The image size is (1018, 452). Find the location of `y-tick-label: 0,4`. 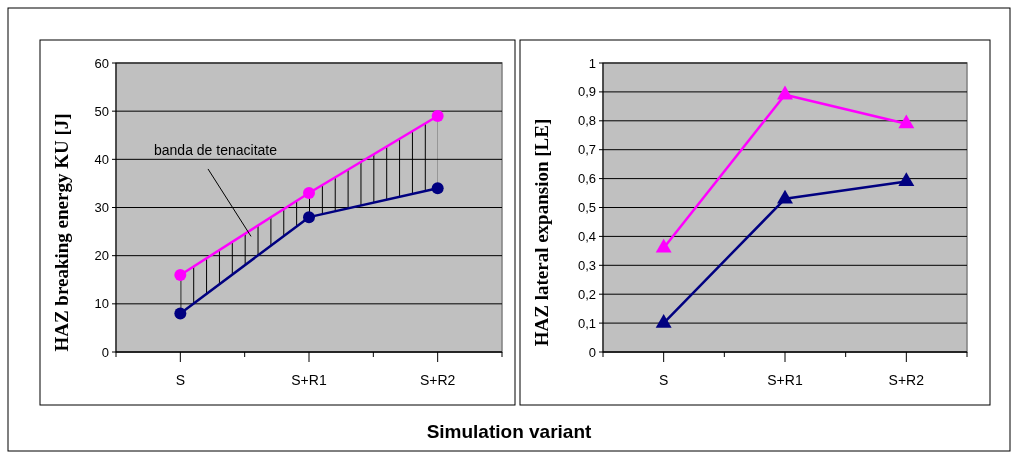

y-tick-label: 0,4 is located at coordinates (586, 236).